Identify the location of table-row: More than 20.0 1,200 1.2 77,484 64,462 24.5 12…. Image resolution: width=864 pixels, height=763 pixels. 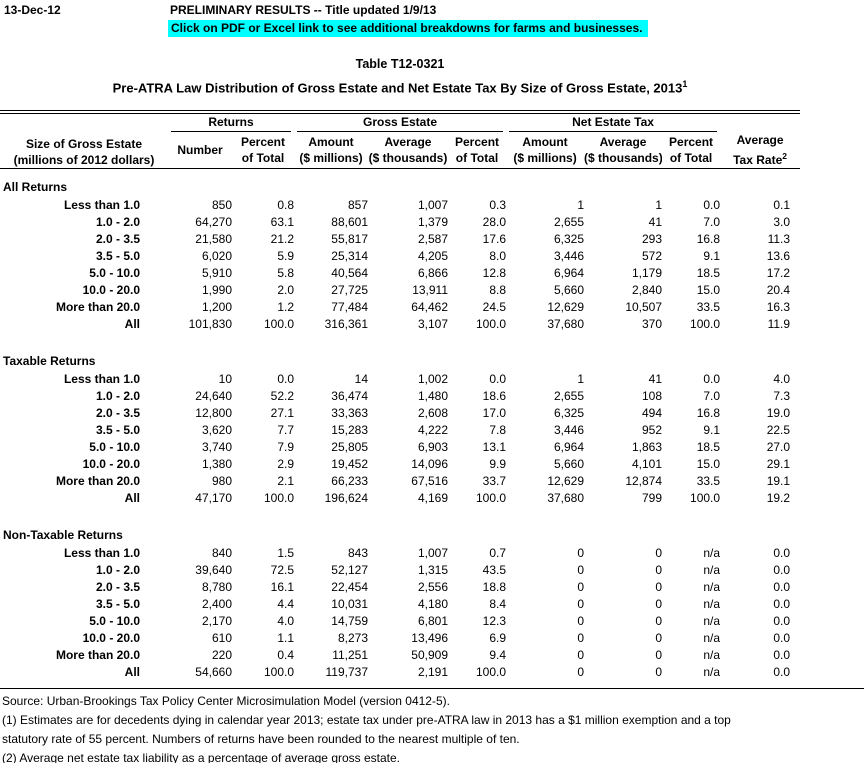
(400, 306).